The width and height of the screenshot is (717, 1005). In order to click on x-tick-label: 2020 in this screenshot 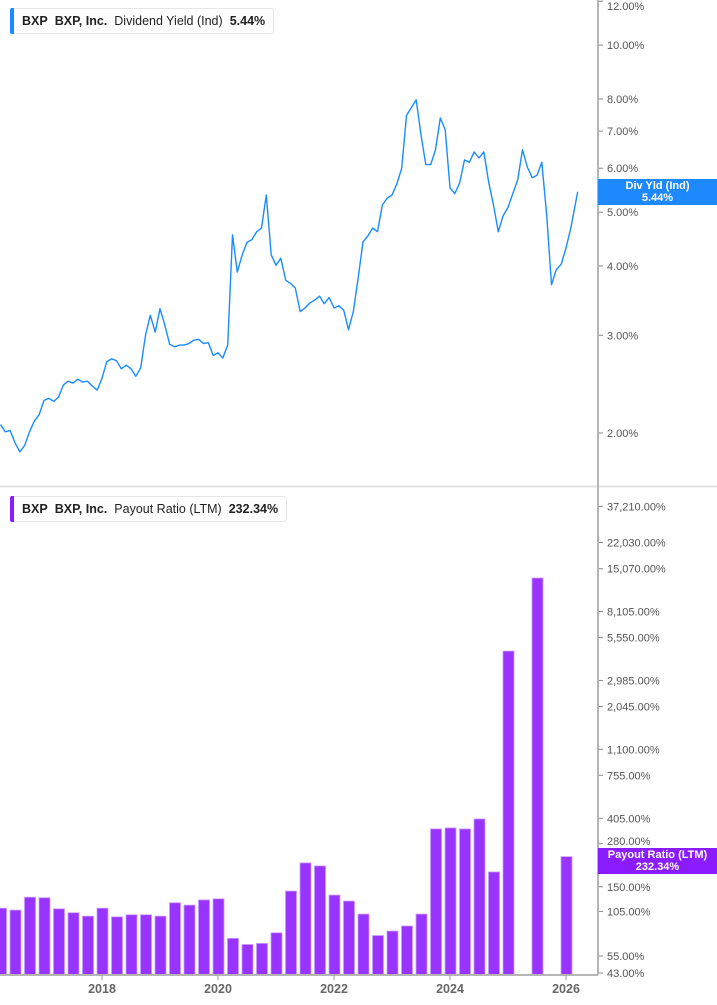, I will do `click(218, 989)`.